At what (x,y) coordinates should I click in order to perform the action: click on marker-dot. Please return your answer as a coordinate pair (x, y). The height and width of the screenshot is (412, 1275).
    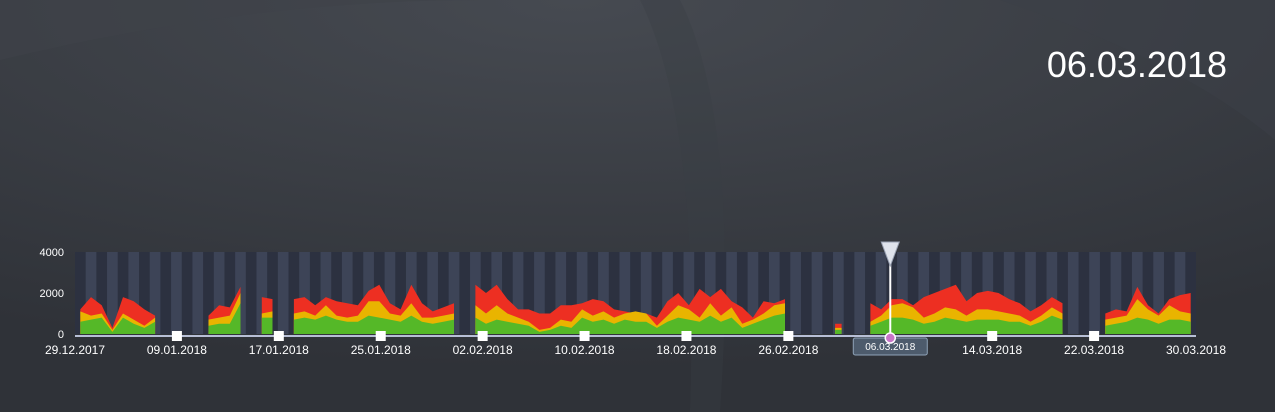
    Looking at the image, I should click on (890, 338).